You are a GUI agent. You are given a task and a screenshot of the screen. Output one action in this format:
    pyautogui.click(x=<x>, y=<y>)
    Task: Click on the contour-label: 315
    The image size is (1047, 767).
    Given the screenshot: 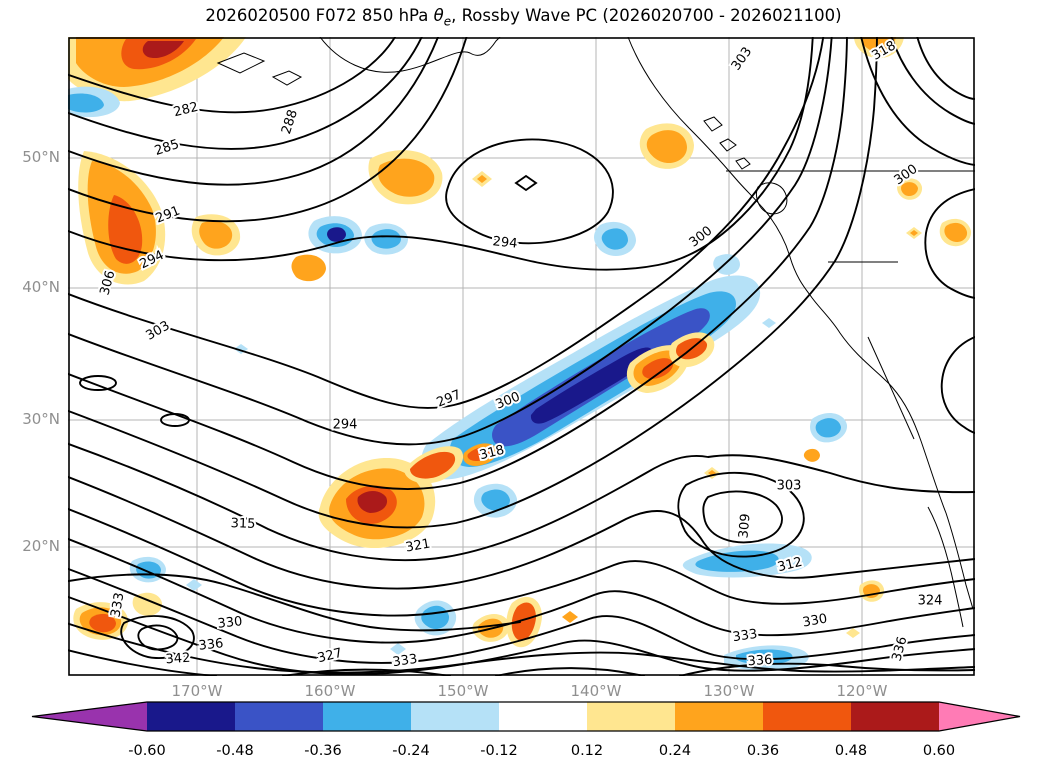 What is the action you would take?
    pyautogui.click(x=242, y=524)
    